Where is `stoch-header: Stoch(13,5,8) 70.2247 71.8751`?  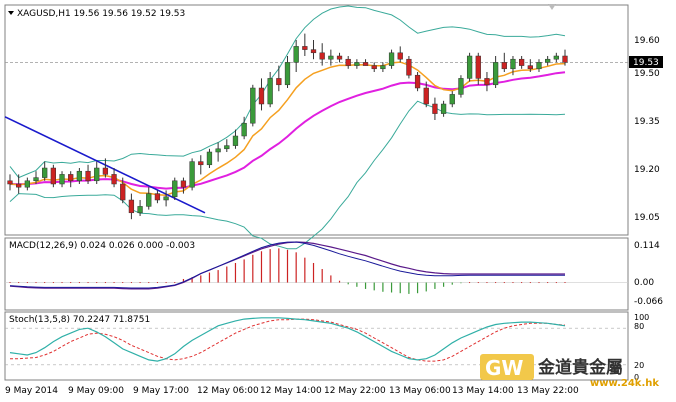 stoch-header: Stoch(13,5,8) 70.2247 71.8751 is located at coordinates (79, 320).